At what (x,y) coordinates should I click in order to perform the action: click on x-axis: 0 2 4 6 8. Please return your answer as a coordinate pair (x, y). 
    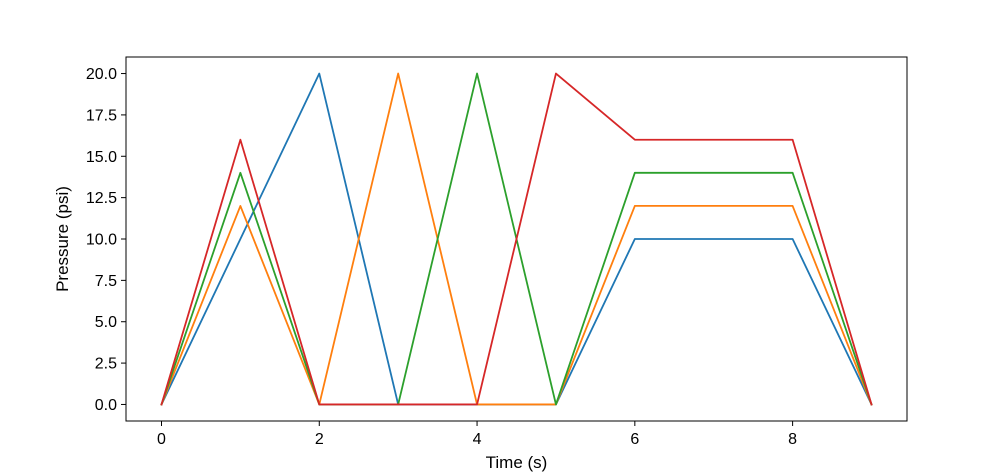
    Looking at the image, I should click on (477, 434).